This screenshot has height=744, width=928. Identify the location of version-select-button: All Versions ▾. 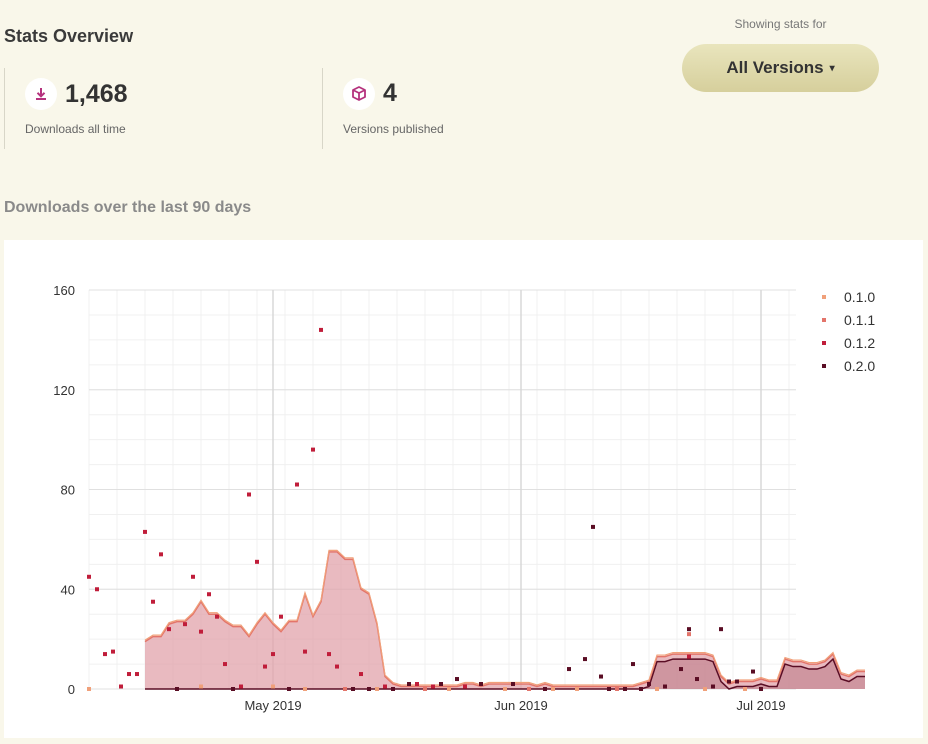
(780, 68).